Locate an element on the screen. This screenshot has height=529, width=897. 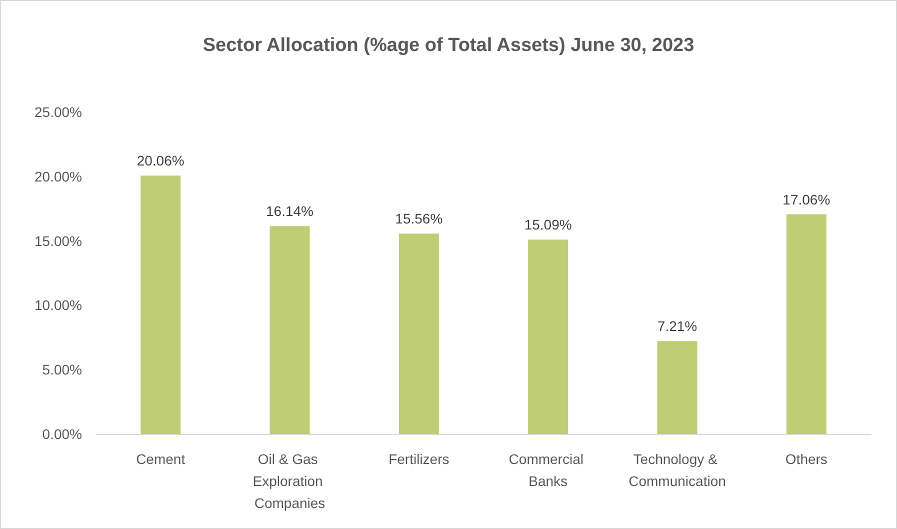
x-tick-label: Others is located at coordinates (806, 459).